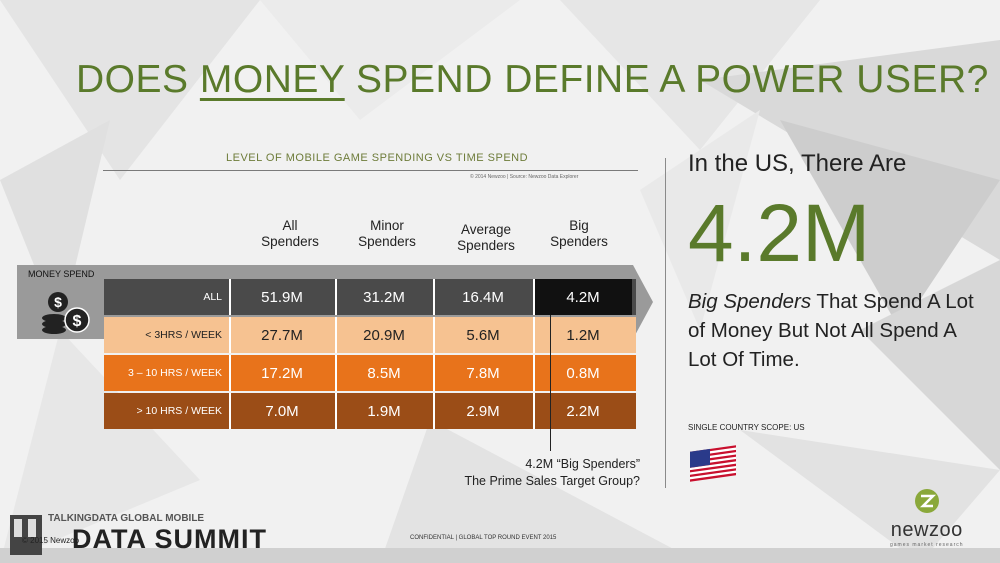 This screenshot has height=563, width=1000. I want to click on event-line2: DATA SUMMIT, so click(169, 539).